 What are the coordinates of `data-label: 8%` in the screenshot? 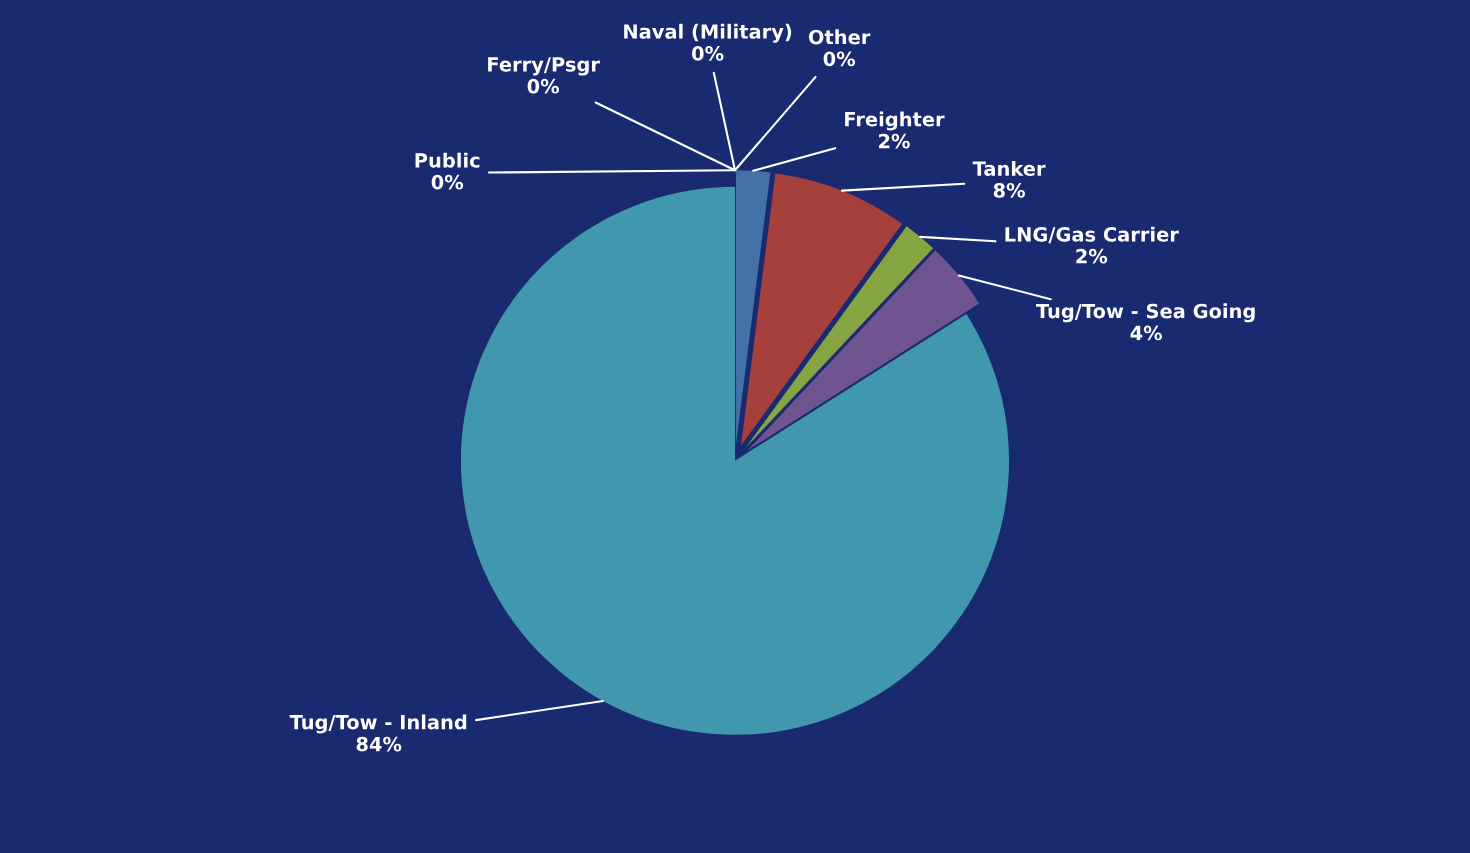 It's located at (1009, 190).